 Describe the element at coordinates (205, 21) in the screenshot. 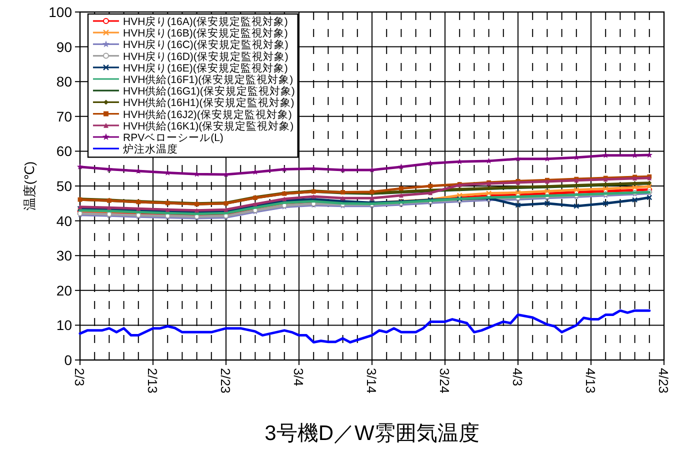

I see `legend-label: HVH戻り(16A)(保安規定監視対象)` at that location.